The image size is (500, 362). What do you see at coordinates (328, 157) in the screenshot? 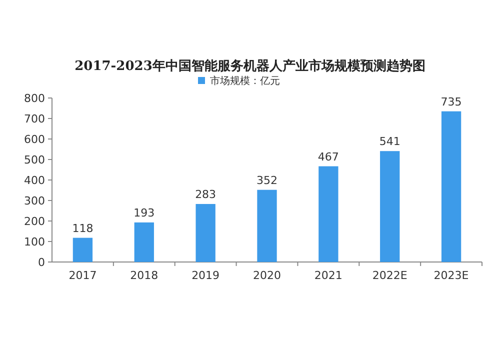
I see `data-label: 467` at bounding box center [328, 157].